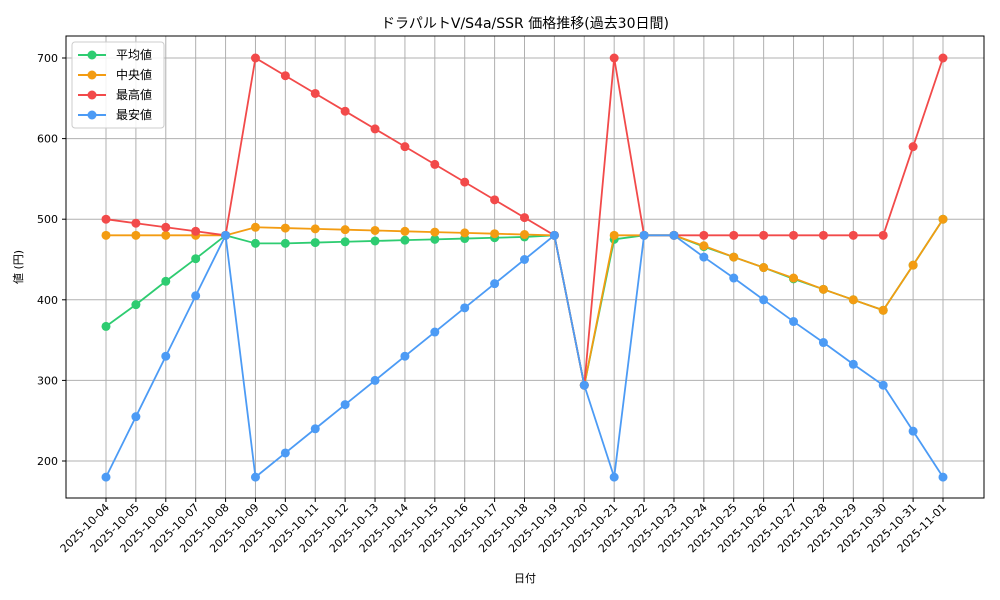 The width and height of the screenshot is (1000, 600). Describe the element at coordinates (47, 300) in the screenshot. I see `y-tick-label: 400` at that location.